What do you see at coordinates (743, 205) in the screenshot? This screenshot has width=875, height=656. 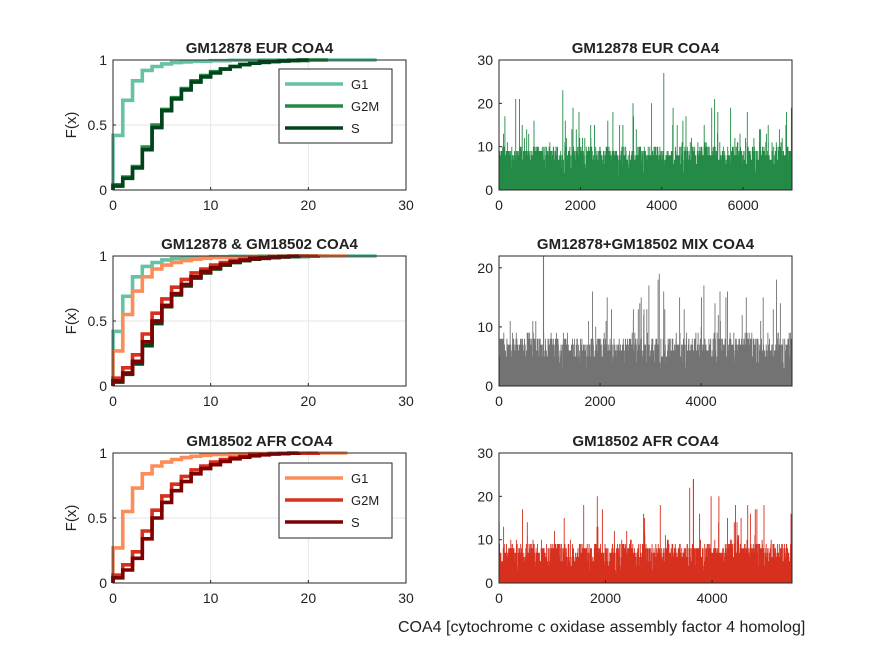 I see `x-tick-label: 6000` at bounding box center [743, 205].